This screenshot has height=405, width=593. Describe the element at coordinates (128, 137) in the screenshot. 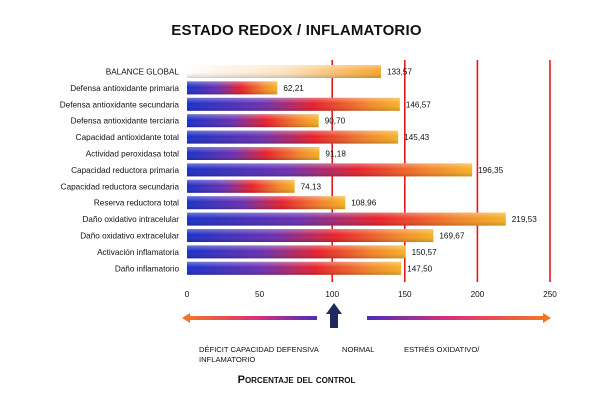

I see `category-label-4: Capacidad antioxidante total` at that location.